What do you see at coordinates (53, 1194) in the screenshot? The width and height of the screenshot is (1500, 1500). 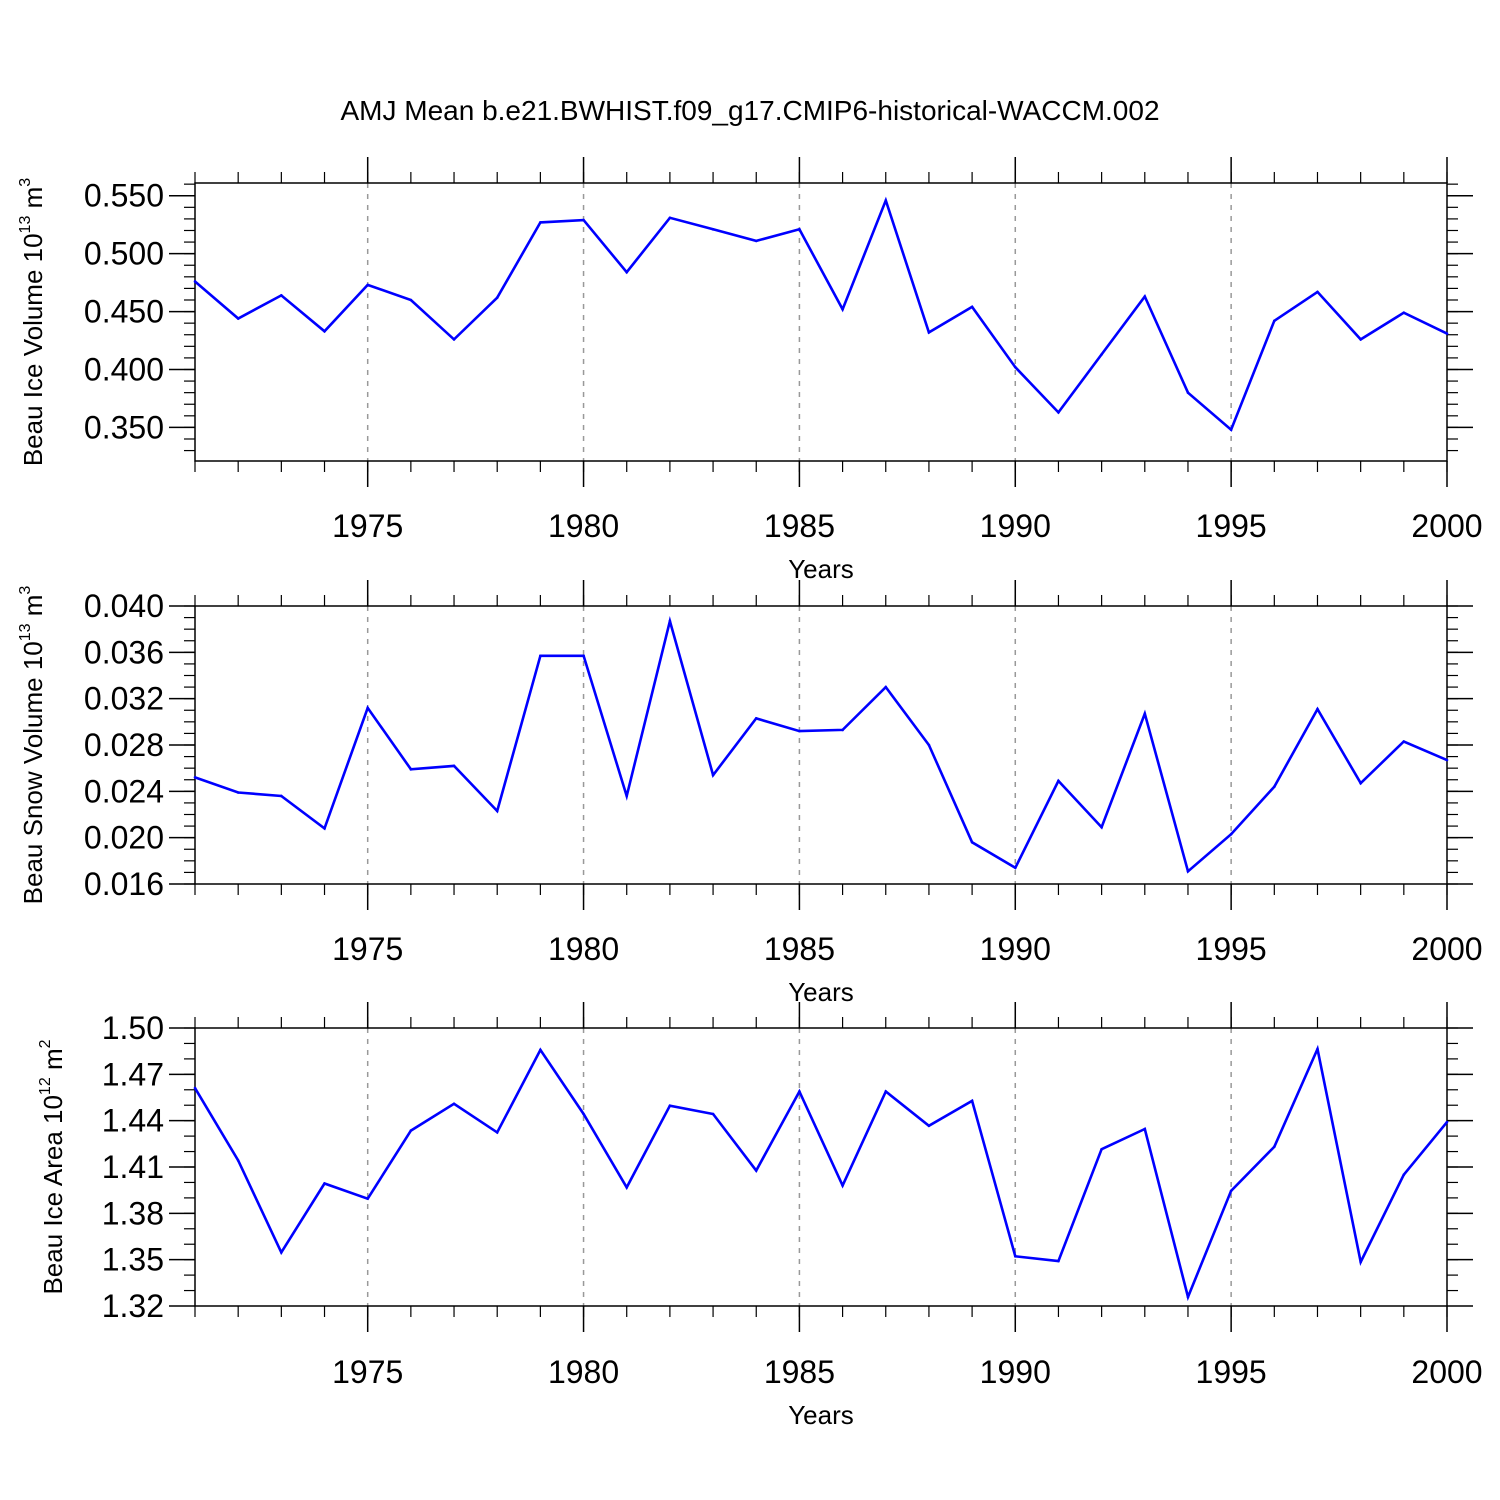 I see `y-axis-label-text: Beau Ice Area 10` at bounding box center [53, 1194].